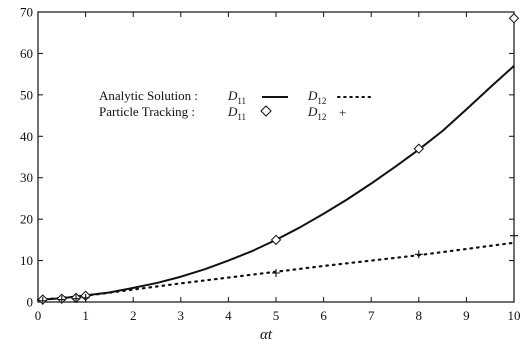 This screenshot has height=339, width=523. What do you see at coordinates (181, 315) in the screenshot?
I see `x-tick-label-3: 3` at bounding box center [181, 315].